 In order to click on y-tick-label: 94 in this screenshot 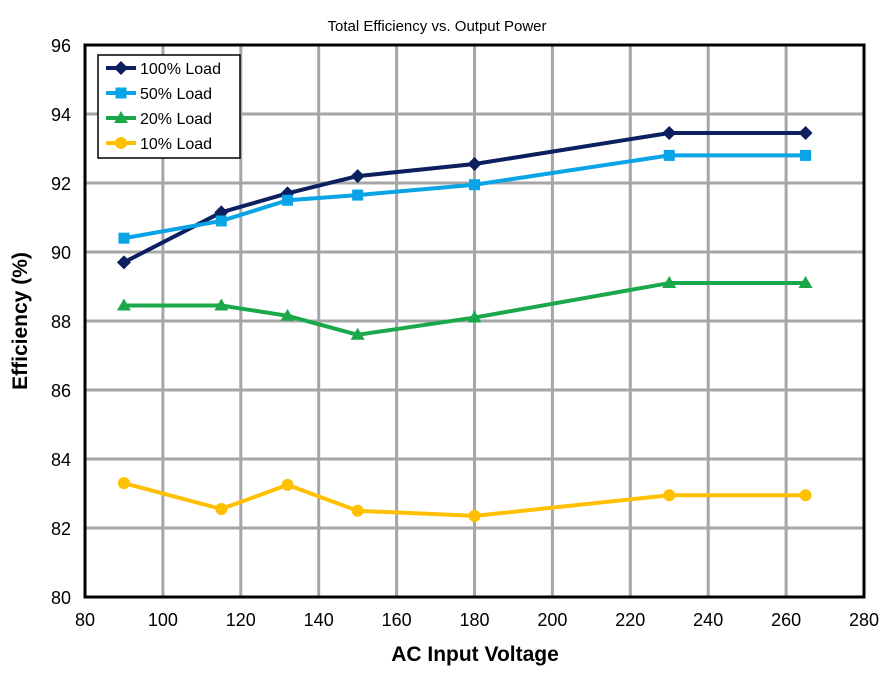, I will do `click(61, 115)`.